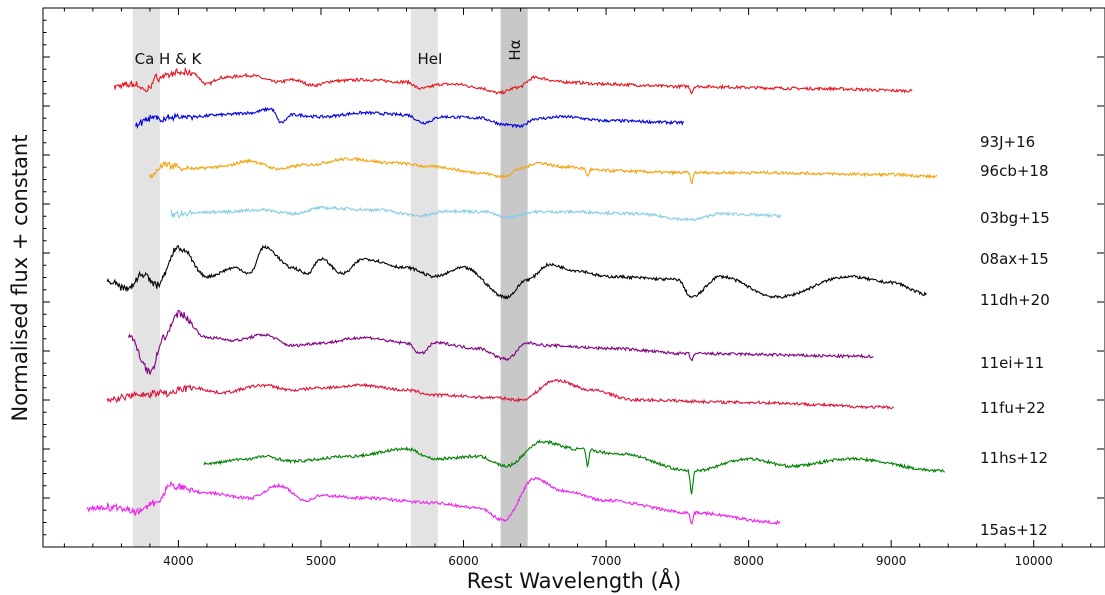 The image size is (1105, 595). Describe the element at coordinates (463, 561) in the screenshot. I see `x-tick-label: 6000` at that location.